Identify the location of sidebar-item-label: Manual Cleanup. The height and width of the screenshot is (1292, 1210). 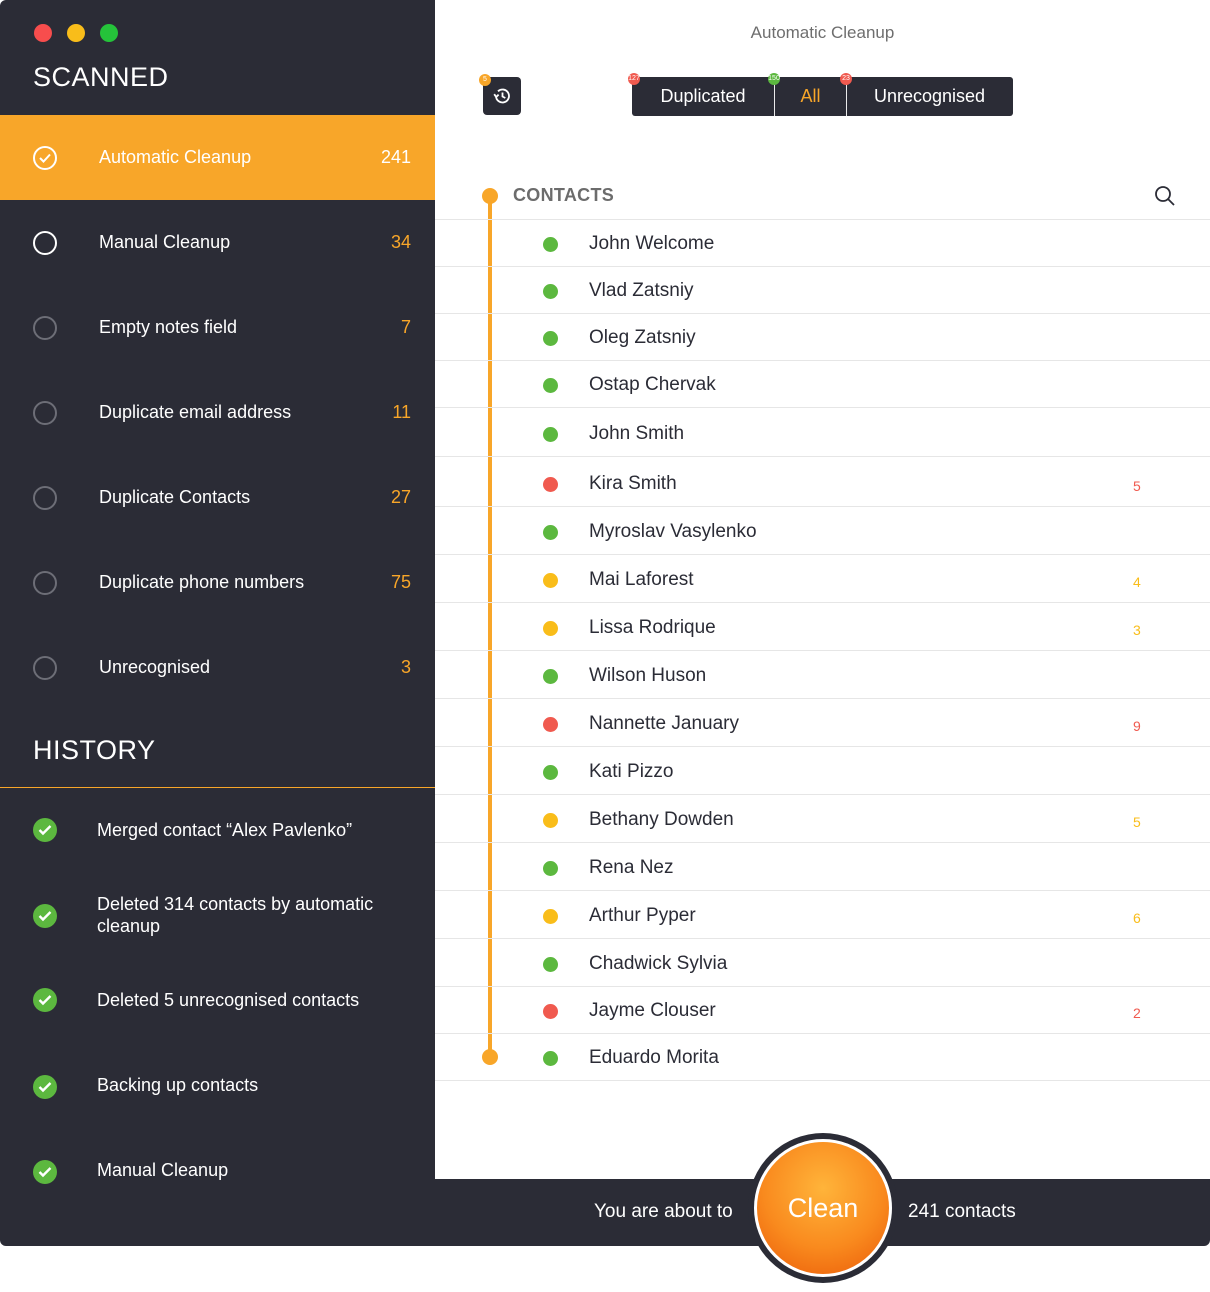
(165, 242).